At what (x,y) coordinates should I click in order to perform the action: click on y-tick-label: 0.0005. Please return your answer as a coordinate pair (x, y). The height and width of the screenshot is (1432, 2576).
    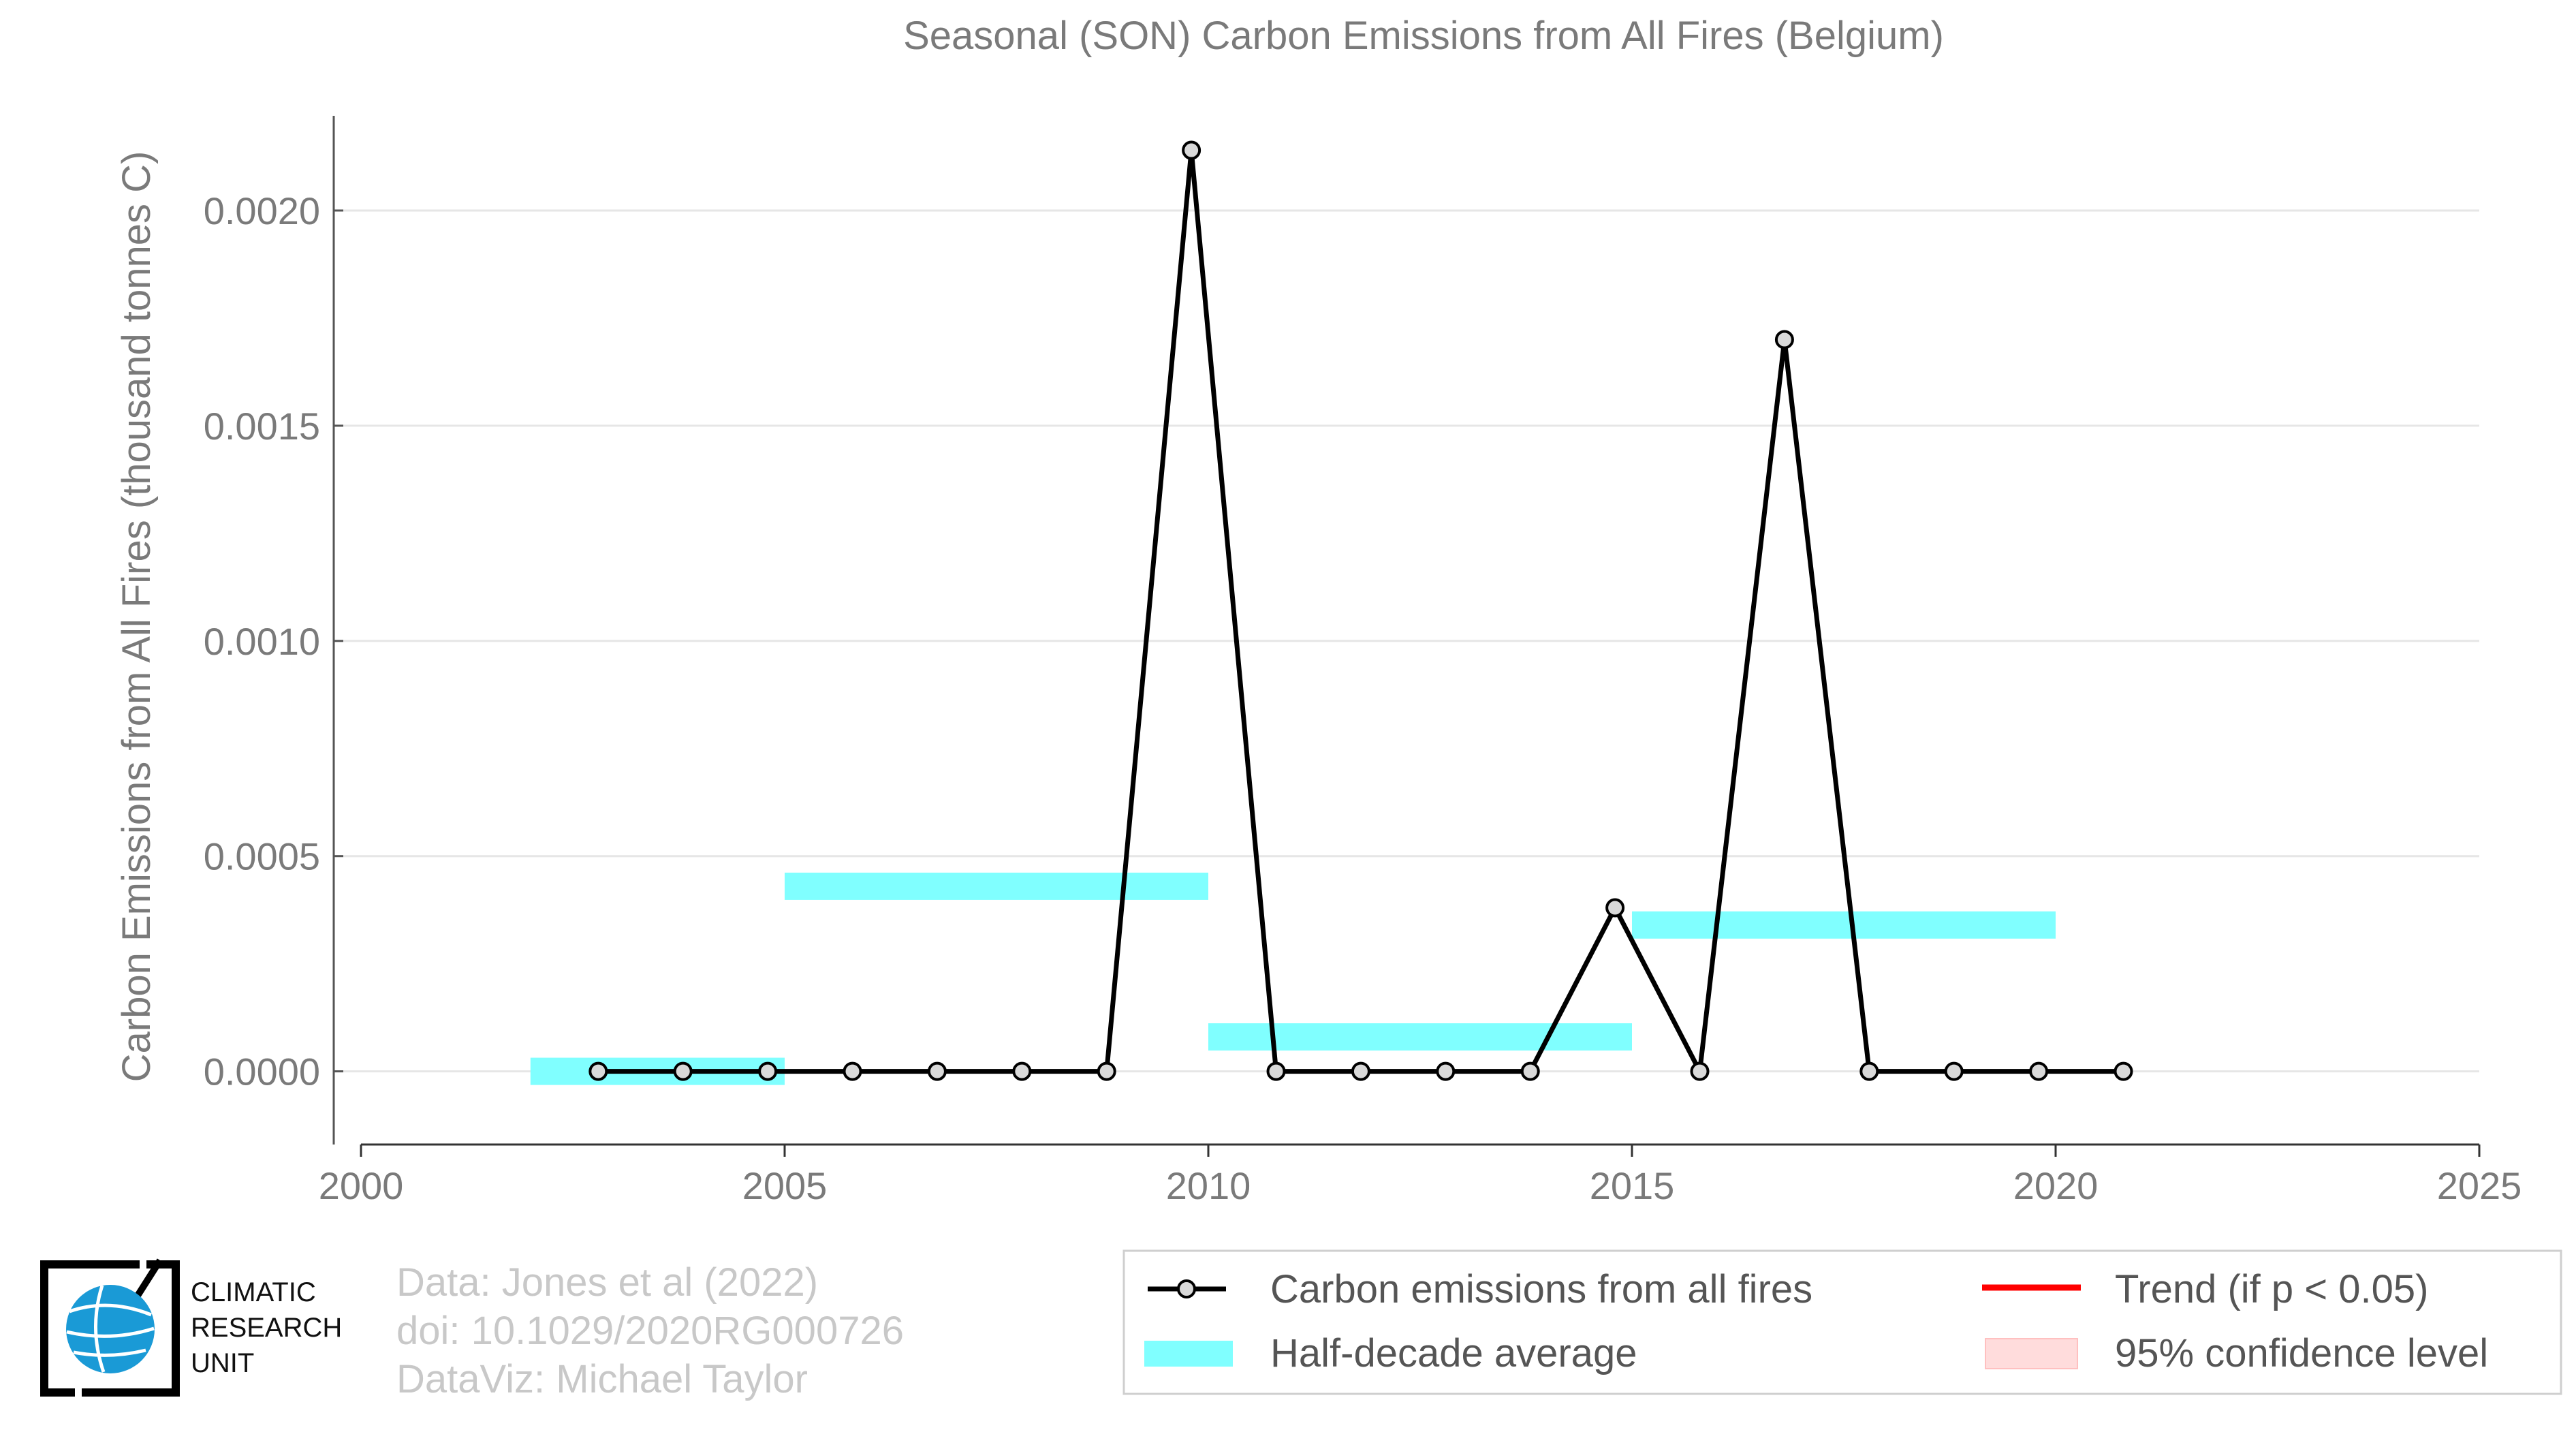
    Looking at the image, I should click on (262, 856).